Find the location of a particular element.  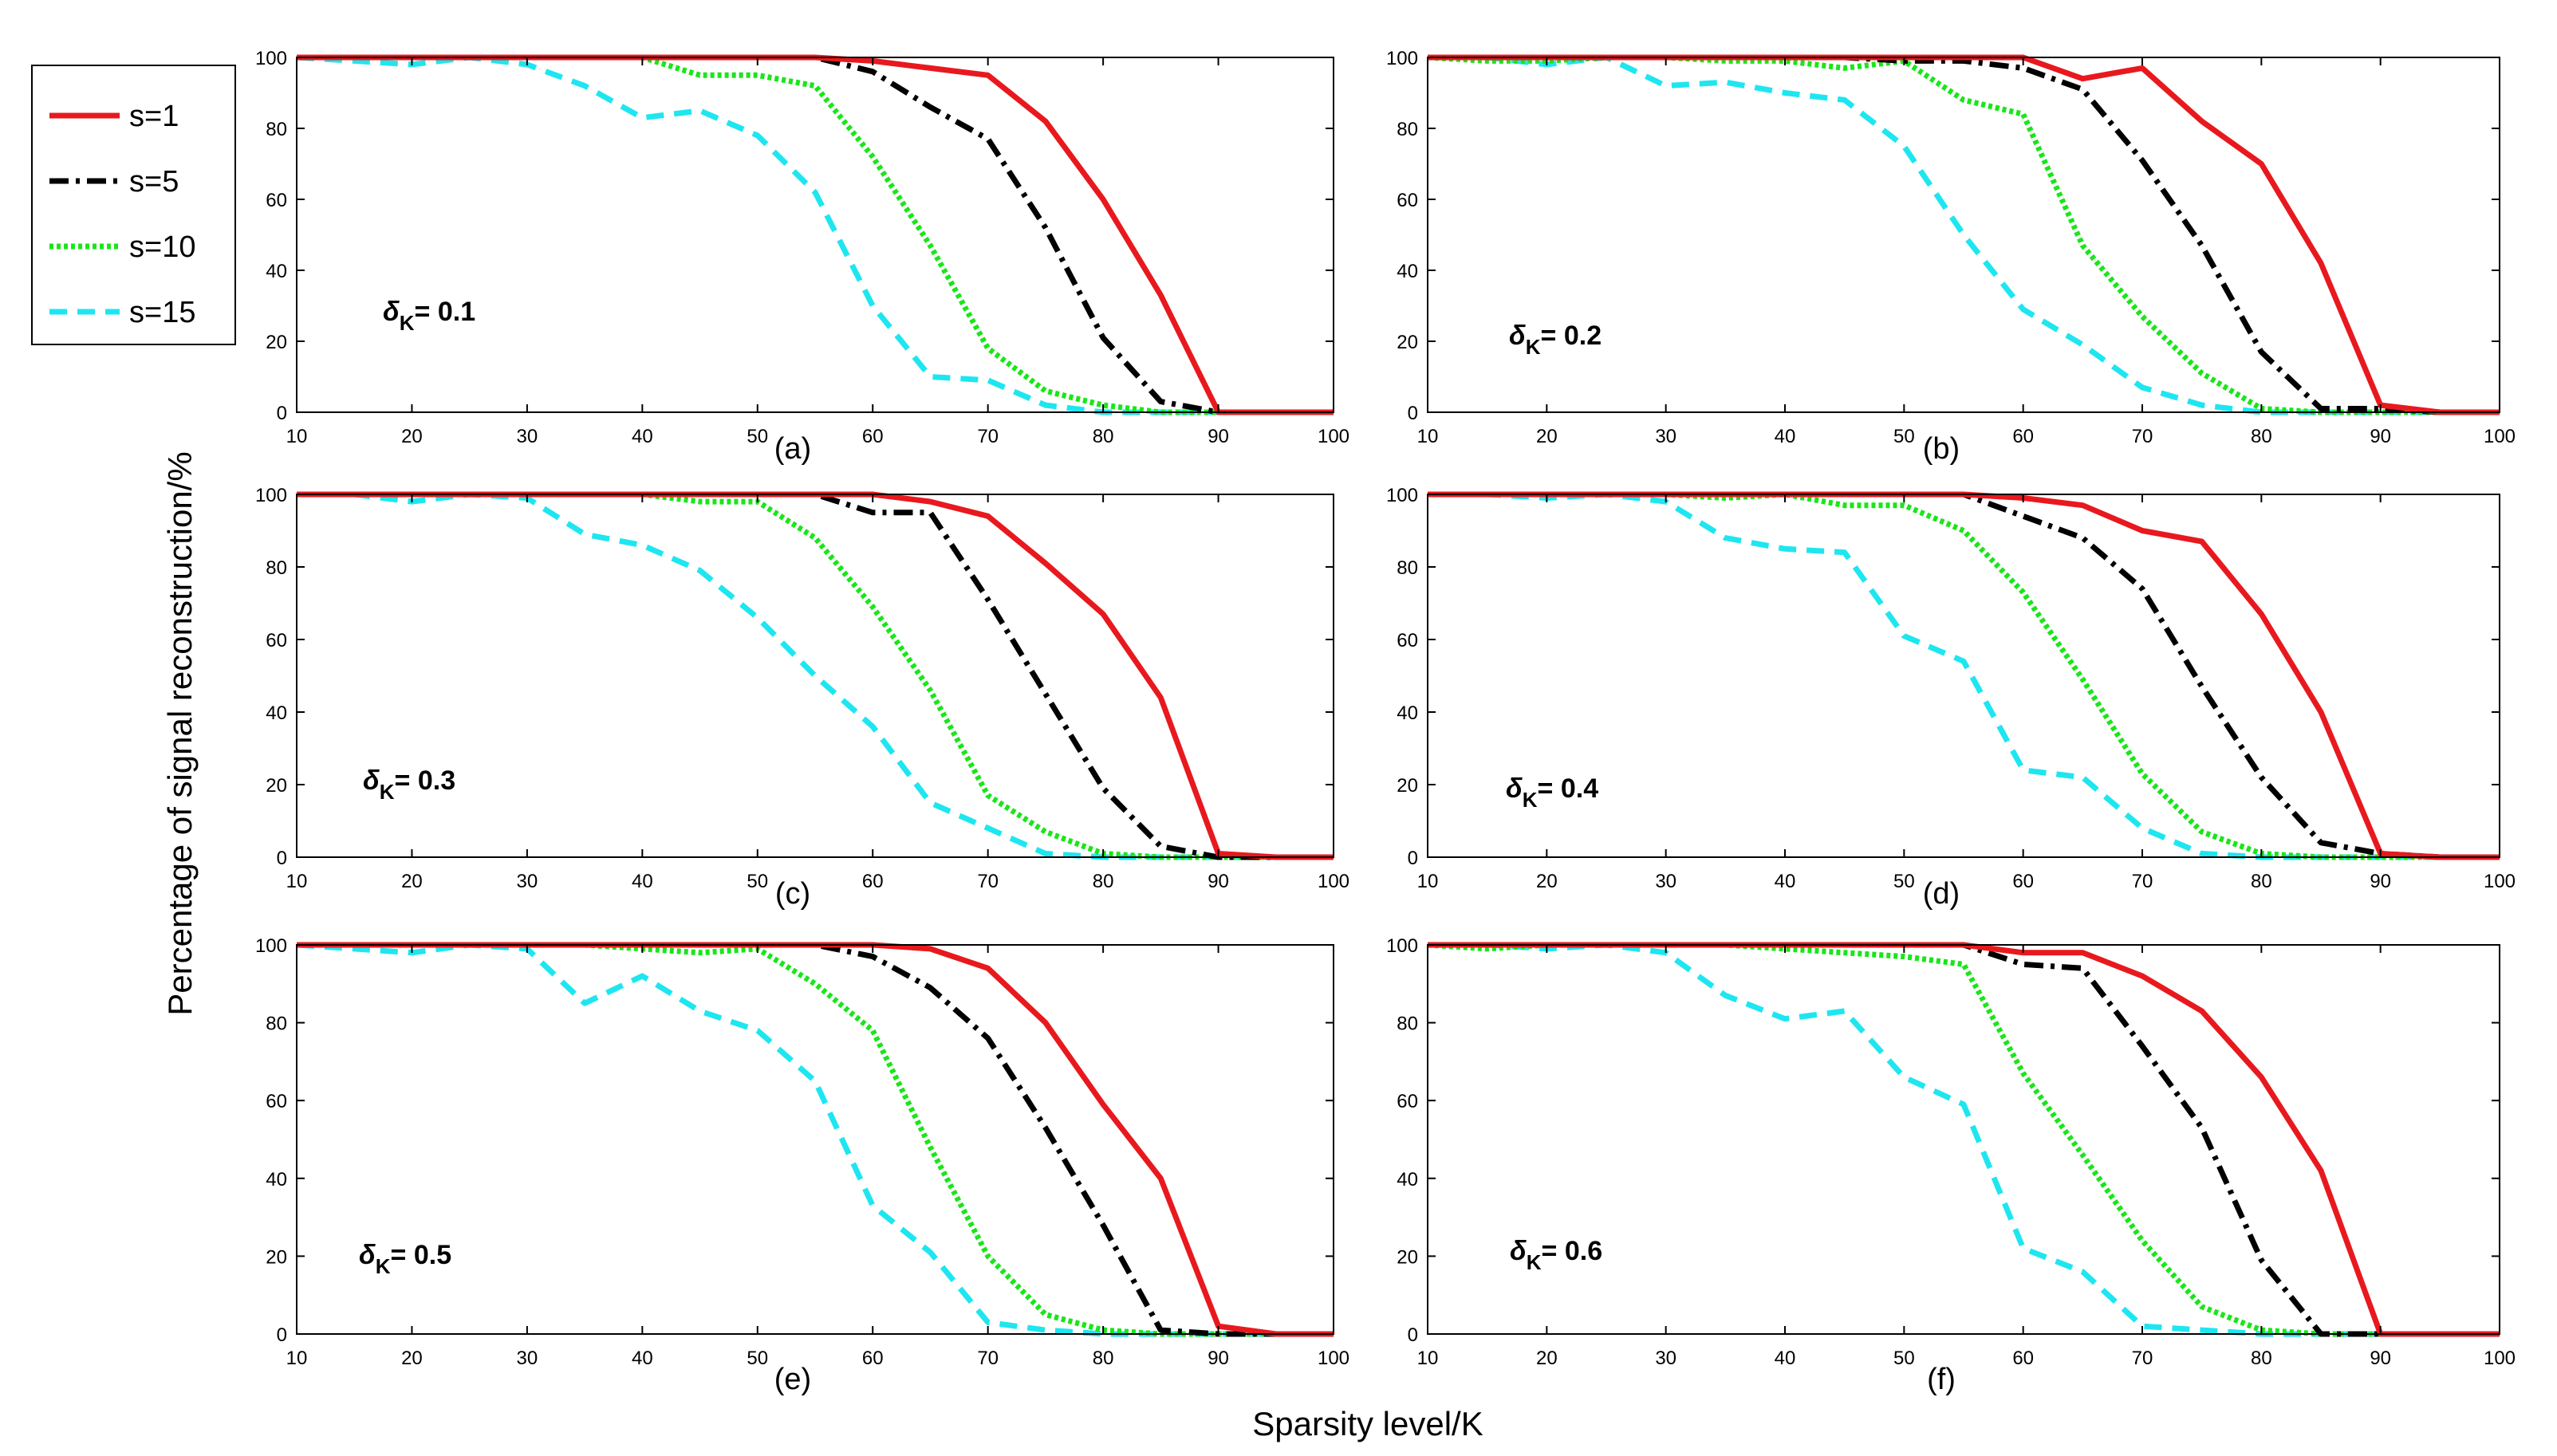

x-axis-title: Sparsity level/K is located at coordinates (1367, 1423).